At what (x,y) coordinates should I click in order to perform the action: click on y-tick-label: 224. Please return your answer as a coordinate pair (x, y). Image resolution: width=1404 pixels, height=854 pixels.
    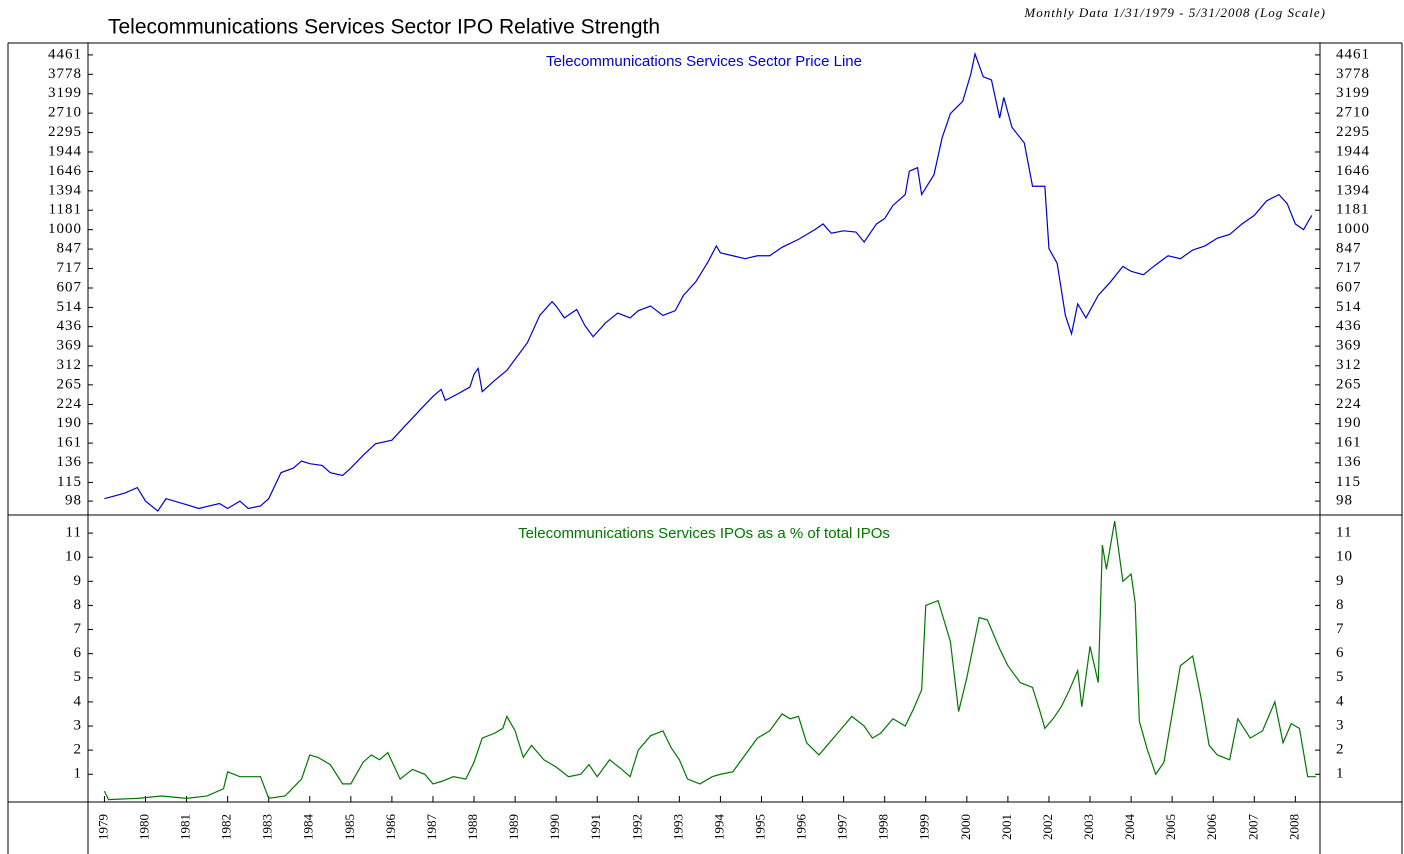
    Looking at the image, I should click on (70, 404).